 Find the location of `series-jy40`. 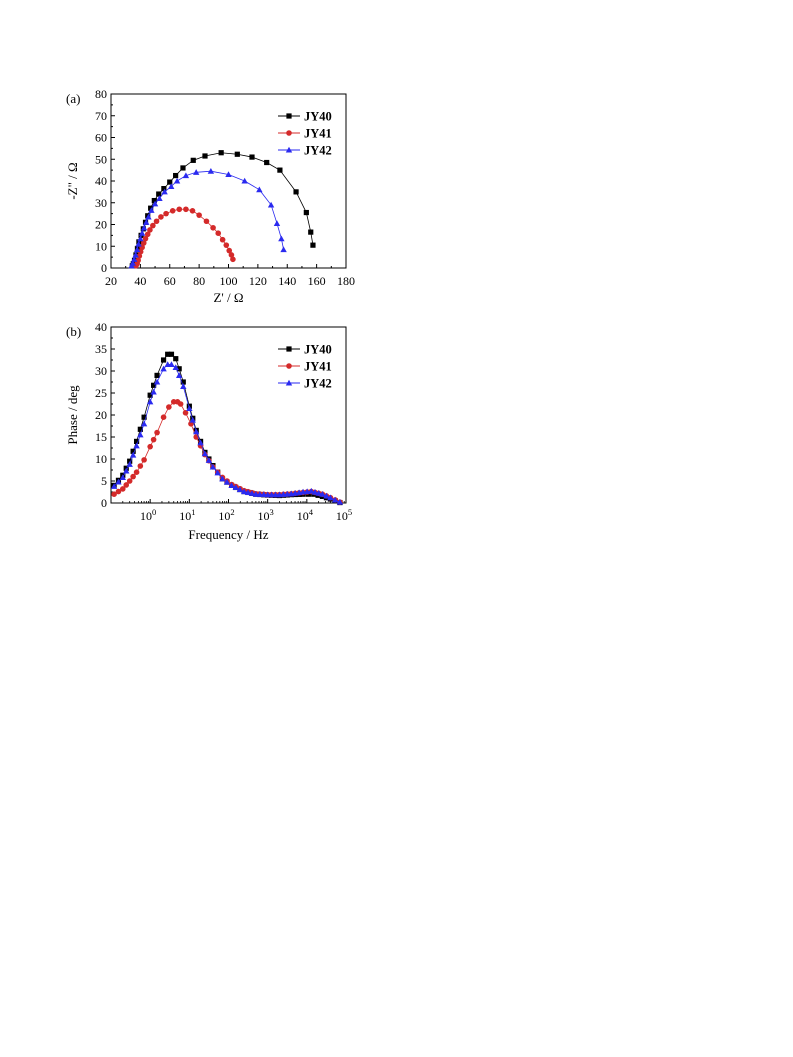

series-jy40 is located at coordinates (222, 209).